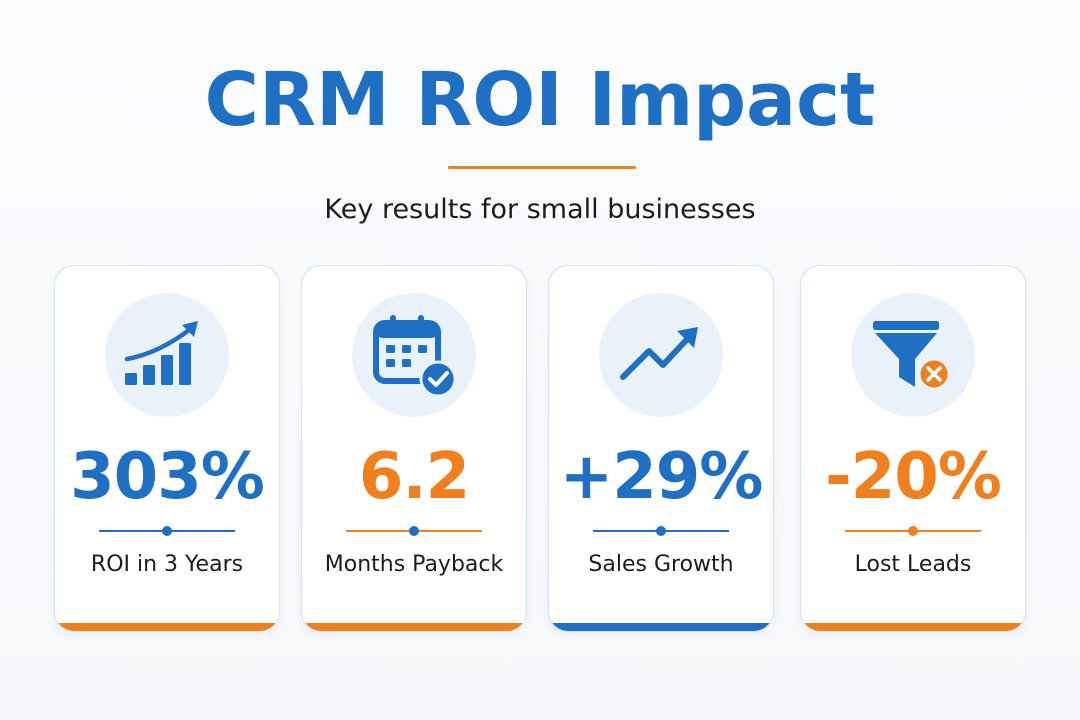 This screenshot has height=720, width=1080. Describe the element at coordinates (661, 564) in the screenshot. I see `stat-label: Sales Growth` at that location.